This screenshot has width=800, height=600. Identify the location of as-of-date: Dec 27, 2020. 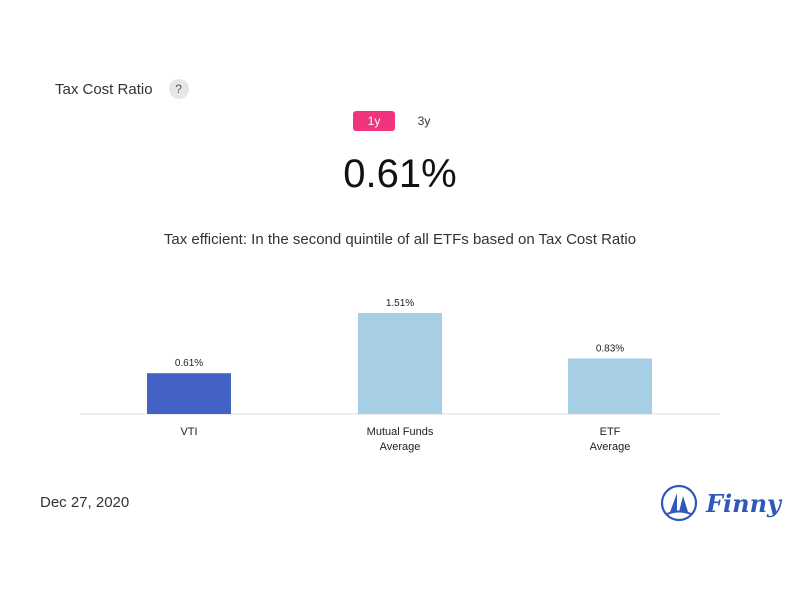
(85, 502).